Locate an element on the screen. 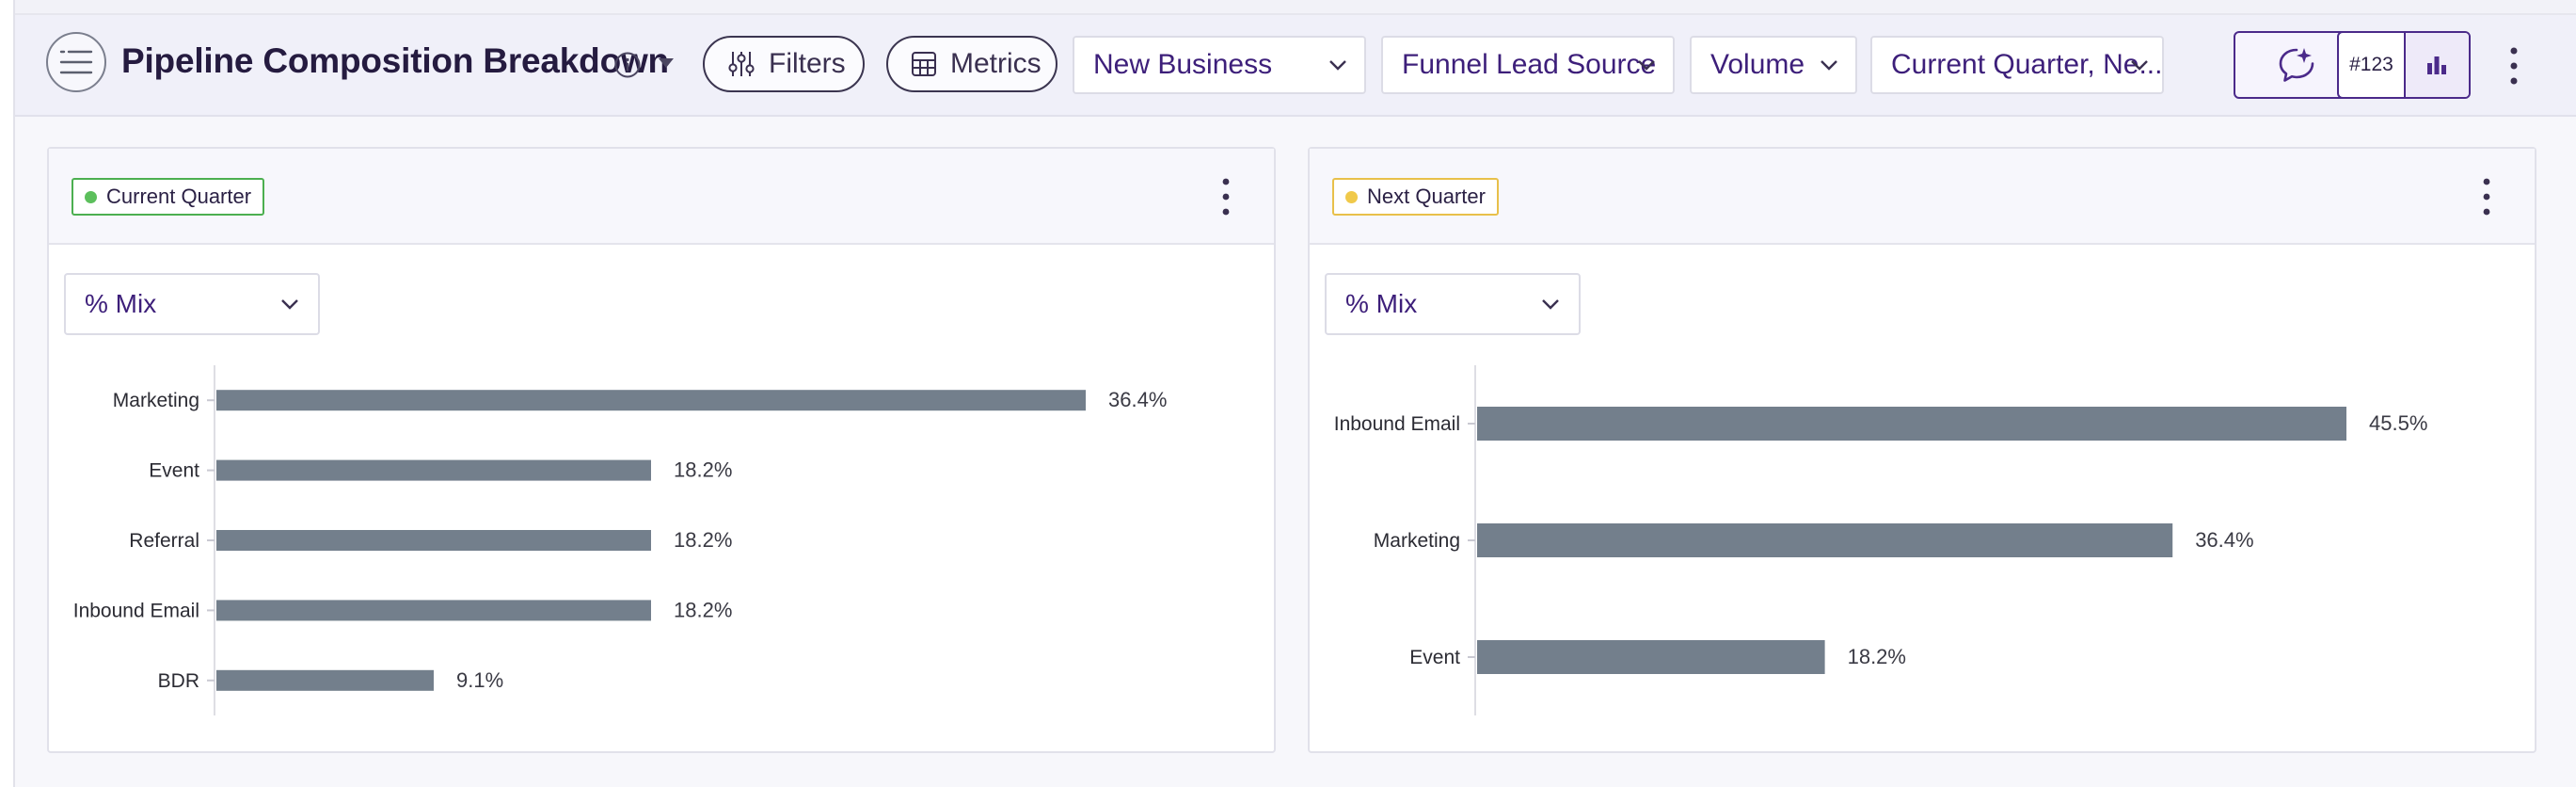 This screenshot has width=2576, height=787. value-label: 9.1% is located at coordinates (479, 680).